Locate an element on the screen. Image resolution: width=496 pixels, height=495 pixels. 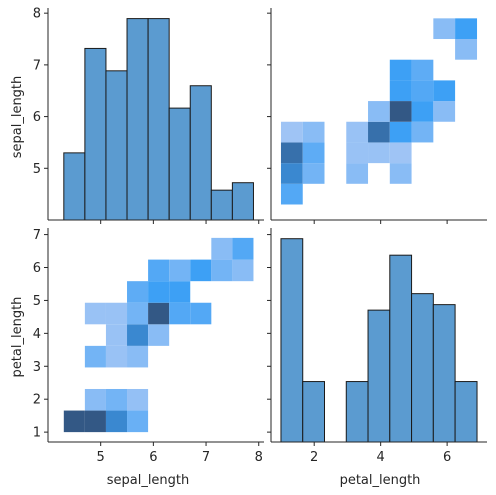
y-axis-label-sepal-length: sepal_length is located at coordinates (17, 117).